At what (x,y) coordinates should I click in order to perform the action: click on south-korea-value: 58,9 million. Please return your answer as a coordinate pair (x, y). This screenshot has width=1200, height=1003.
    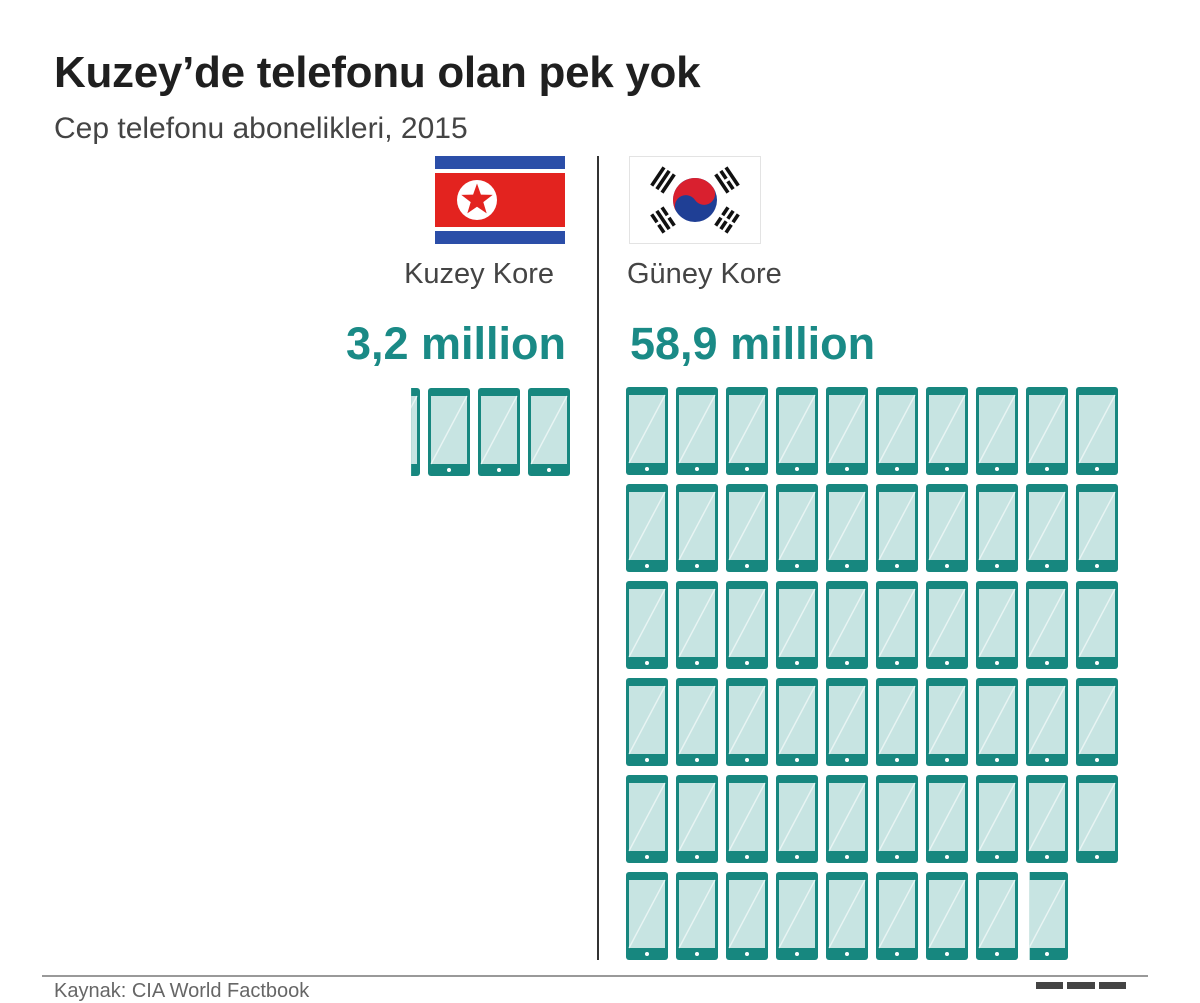
    Looking at the image, I should click on (753, 343).